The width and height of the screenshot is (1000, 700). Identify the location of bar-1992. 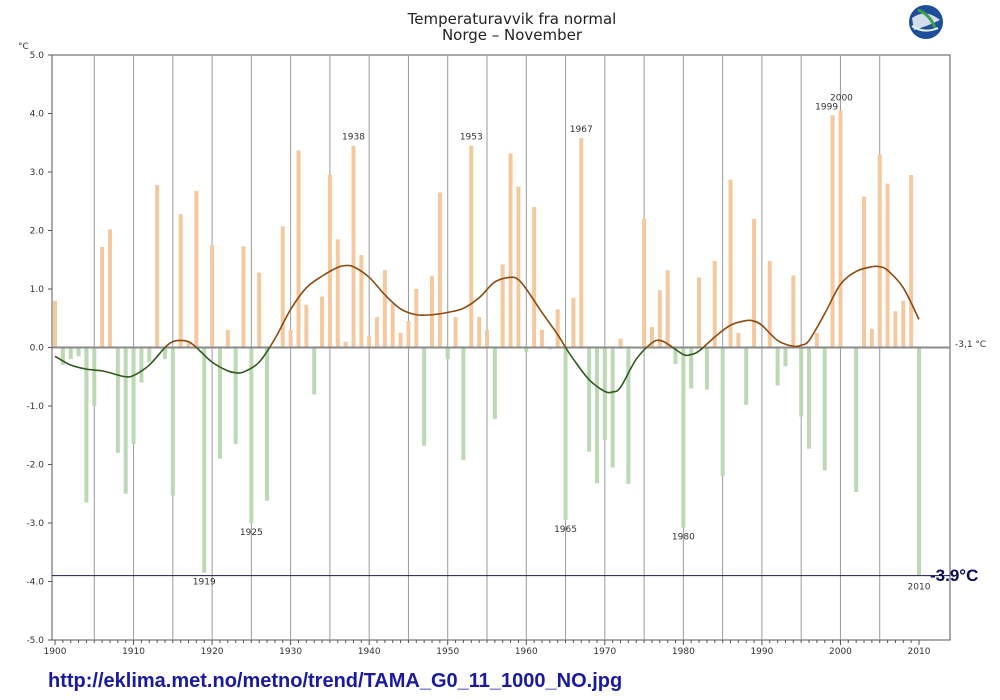
(777, 366).